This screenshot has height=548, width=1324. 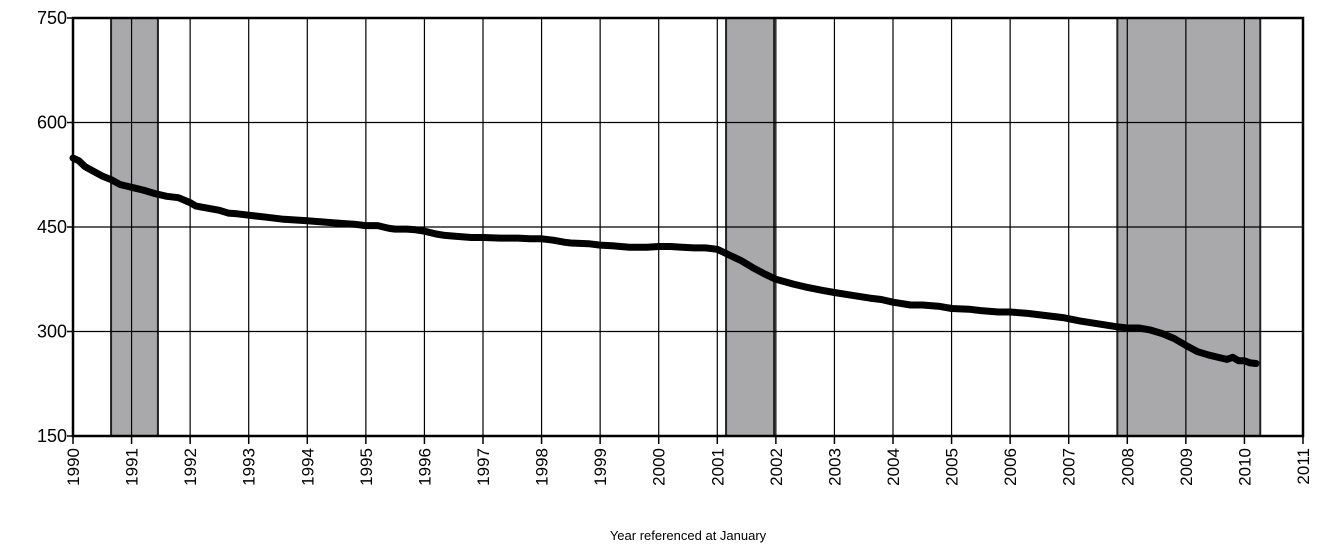 What do you see at coordinates (366, 467) in the screenshot?
I see `x-tick-label-1995: 1995` at bounding box center [366, 467].